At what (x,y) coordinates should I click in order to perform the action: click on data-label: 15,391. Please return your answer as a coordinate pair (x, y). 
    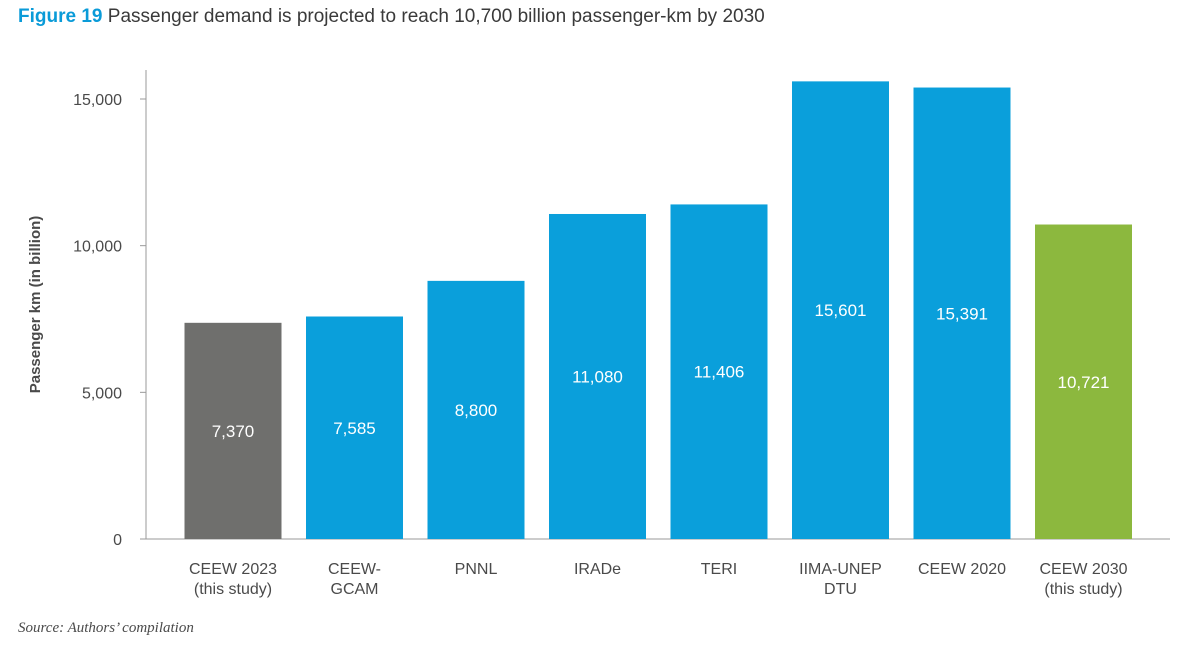
    Looking at the image, I should click on (962, 313).